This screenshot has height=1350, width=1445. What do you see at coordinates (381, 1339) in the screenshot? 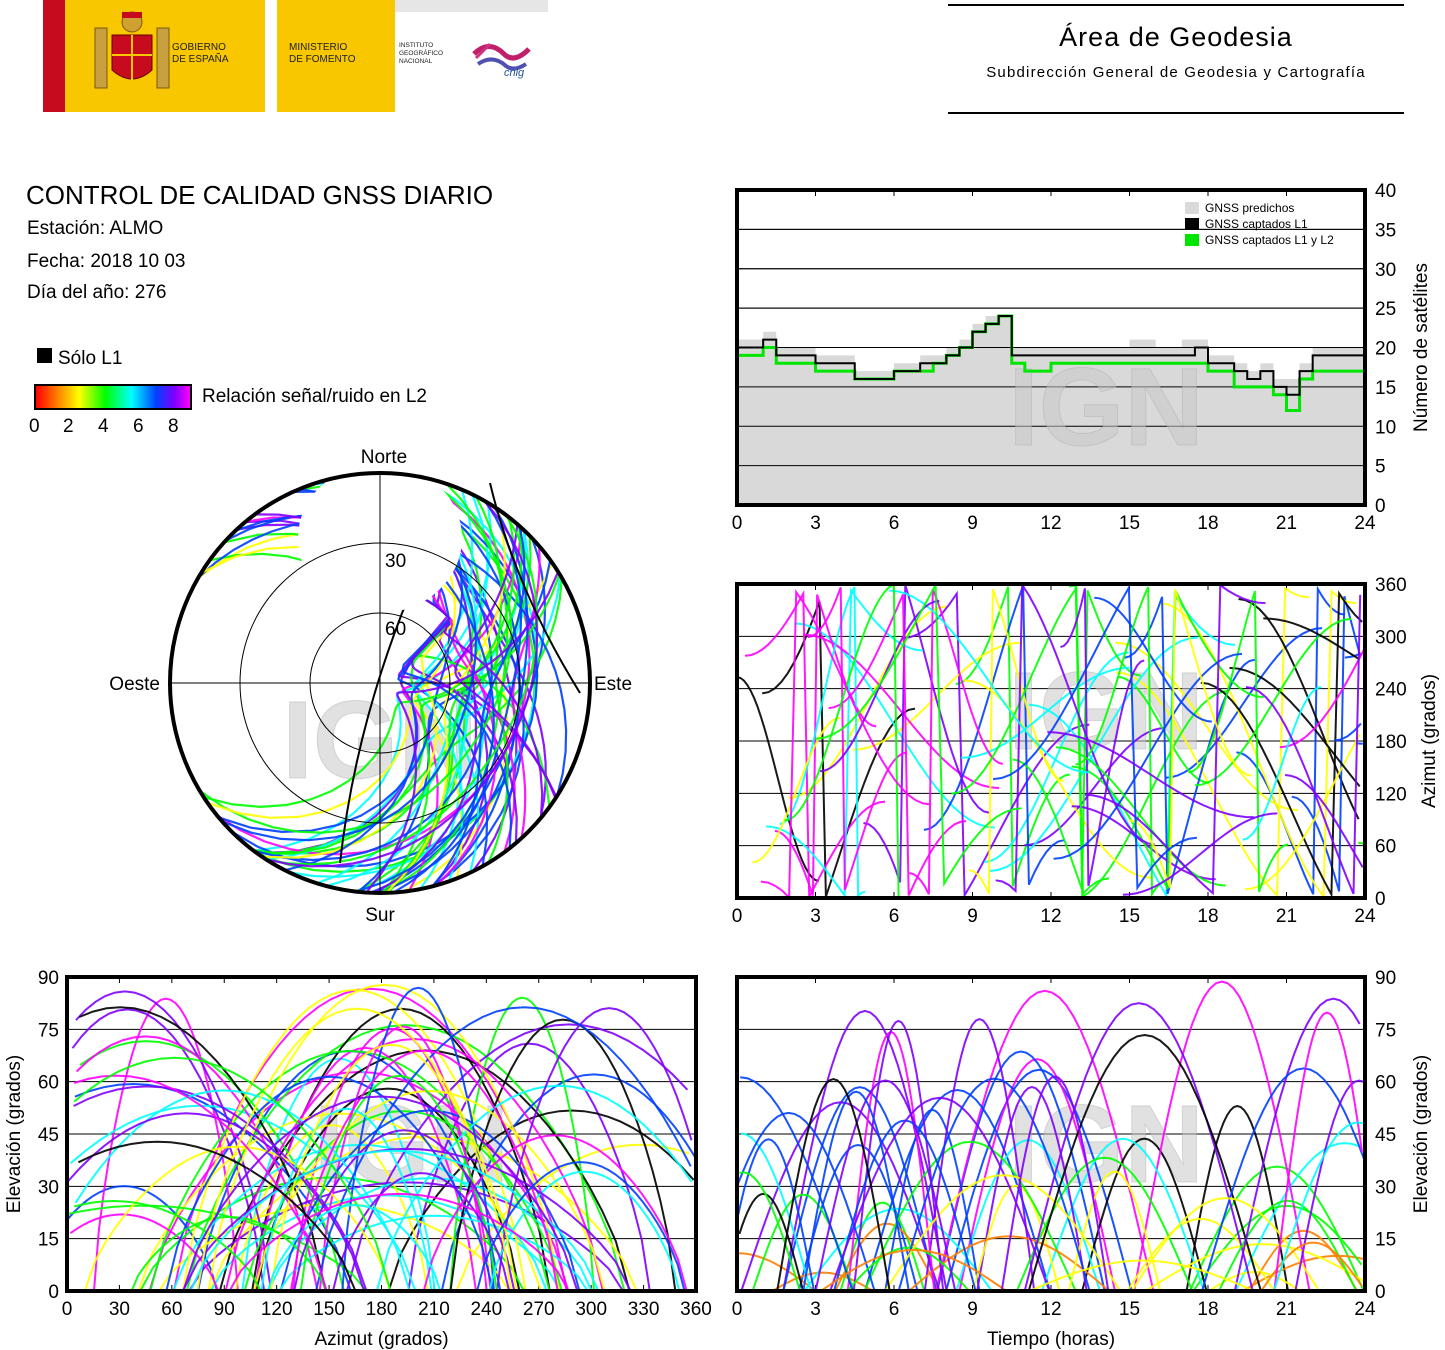
I see `x-axis-label: Azimut (grados)` at bounding box center [381, 1339].